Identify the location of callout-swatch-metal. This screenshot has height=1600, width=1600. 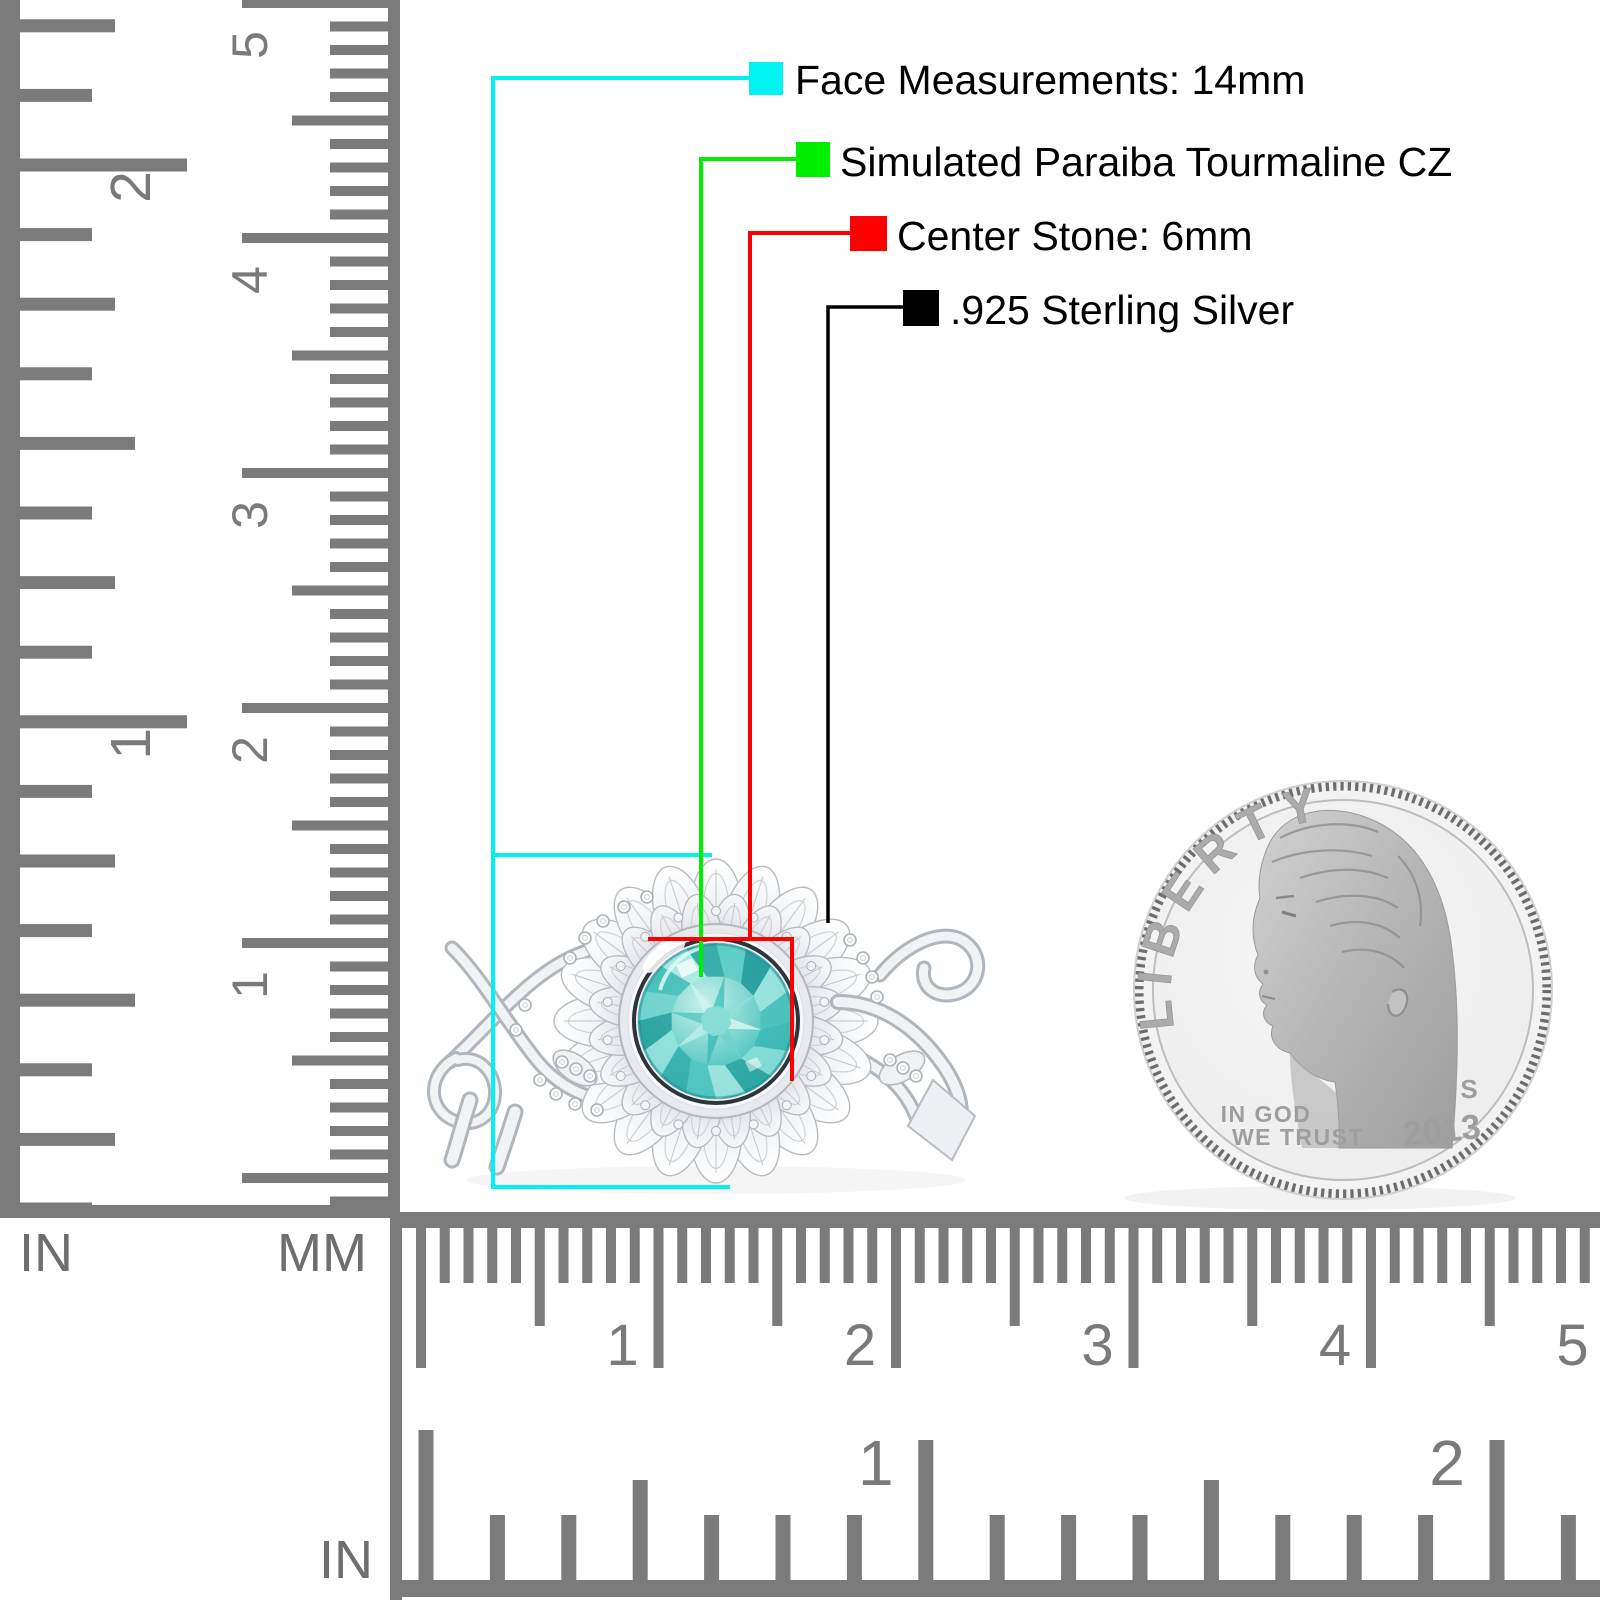
(921, 308).